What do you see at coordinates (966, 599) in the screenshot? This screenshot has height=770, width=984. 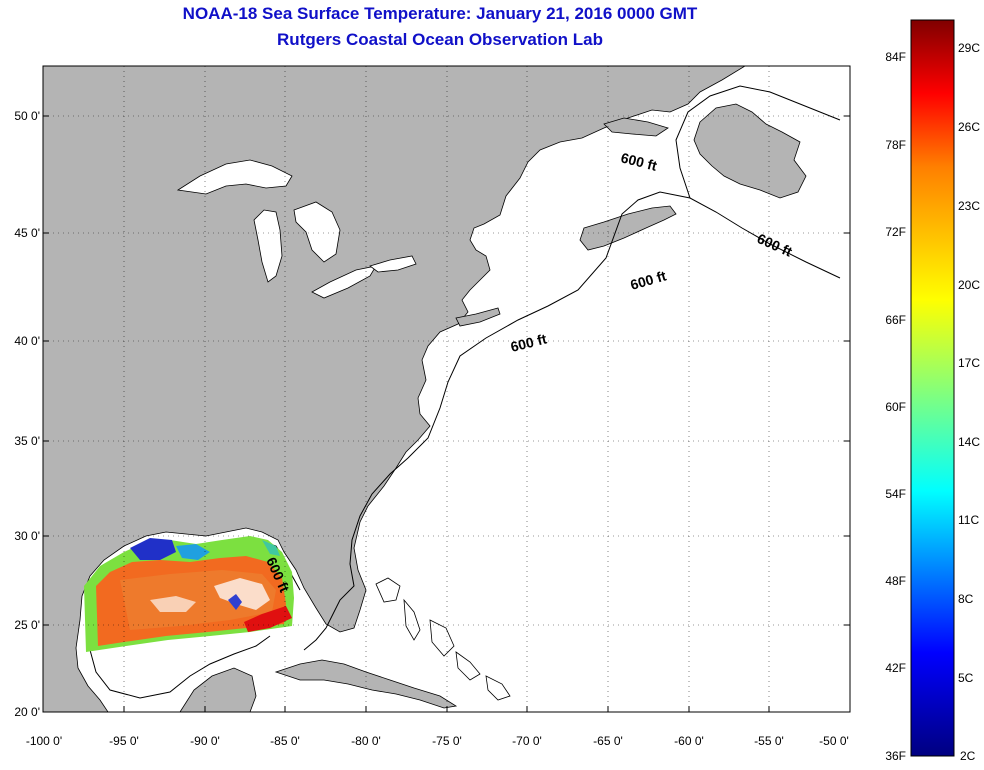 I see `colorbar-label-8c: 8C` at bounding box center [966, 599].